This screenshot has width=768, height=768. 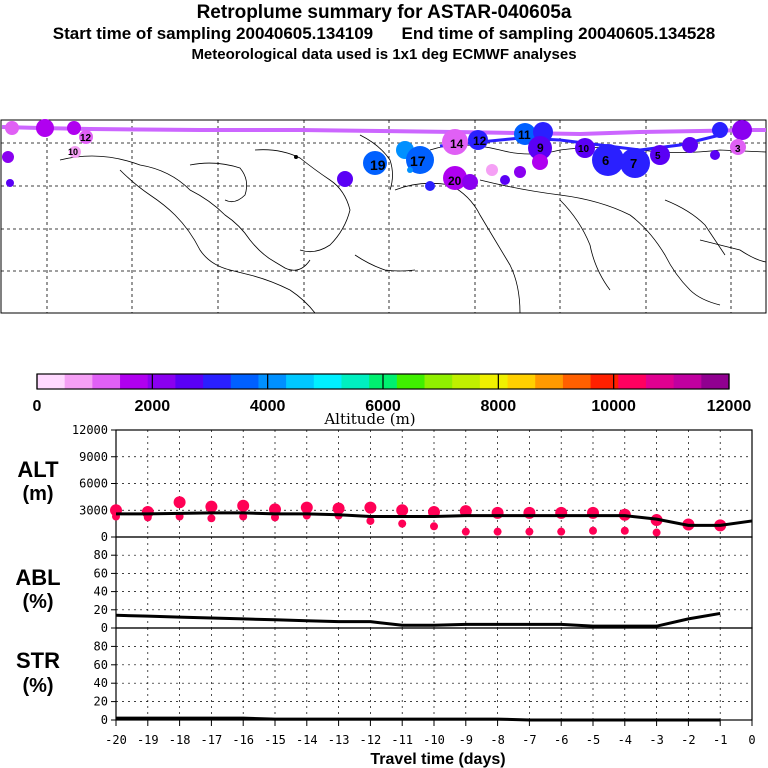 I want to click on start-time-text: Start time of sampling 20040605.134109, so click(x=213, y=33).